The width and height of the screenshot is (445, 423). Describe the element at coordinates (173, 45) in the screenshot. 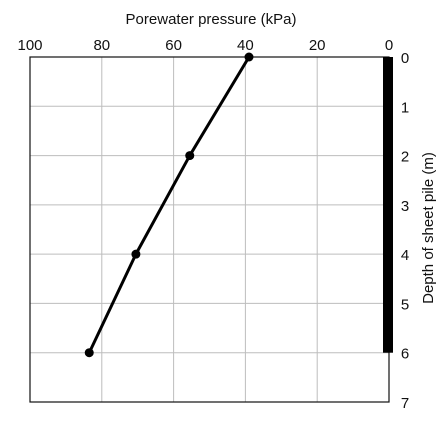

I see `x-tick-label: 60` at that location.